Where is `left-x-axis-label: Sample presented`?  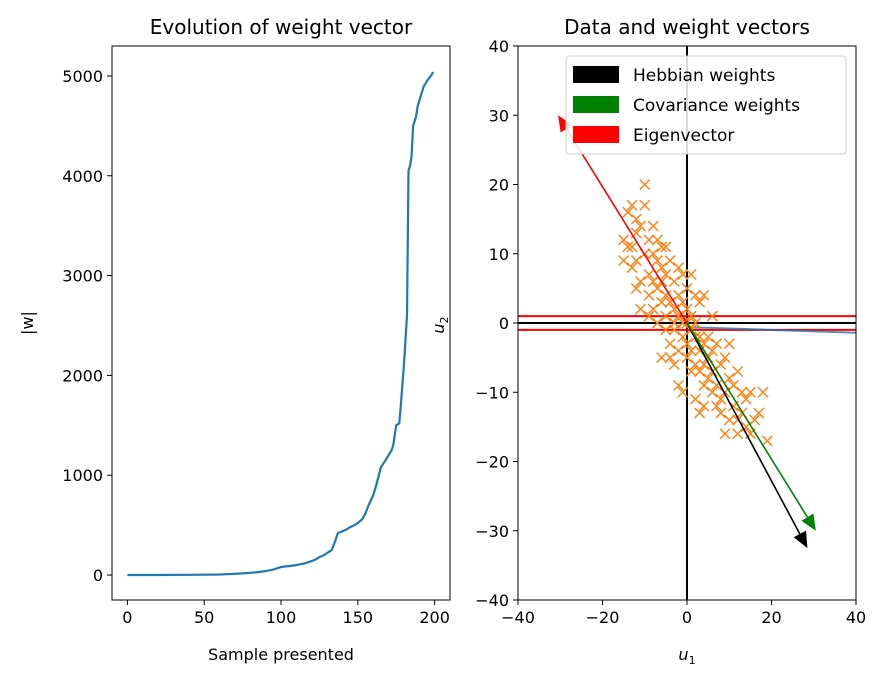 left-x-axis-label: Sample presented is located at coordinates (281, 654).